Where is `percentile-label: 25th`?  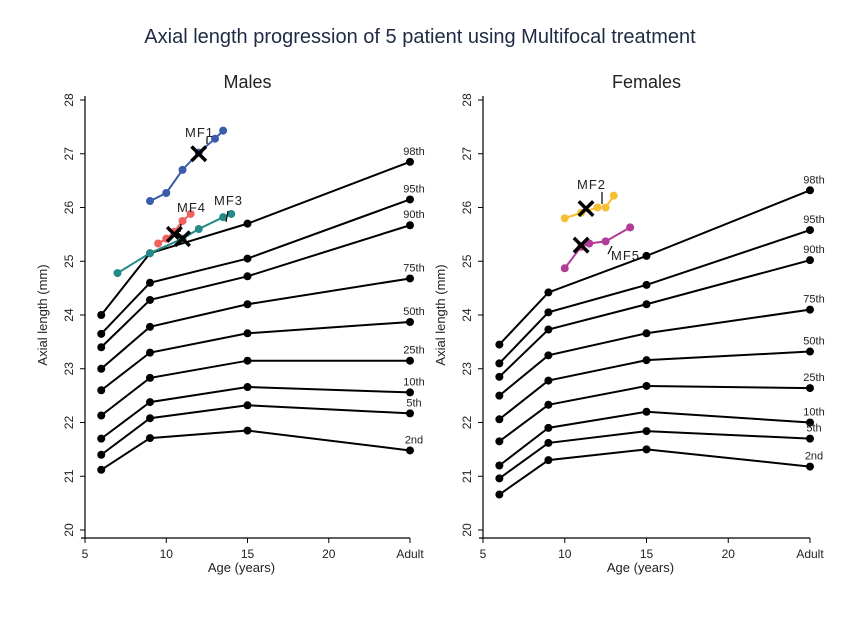 percentile-label: 25th is located at coordinates (813, 378).